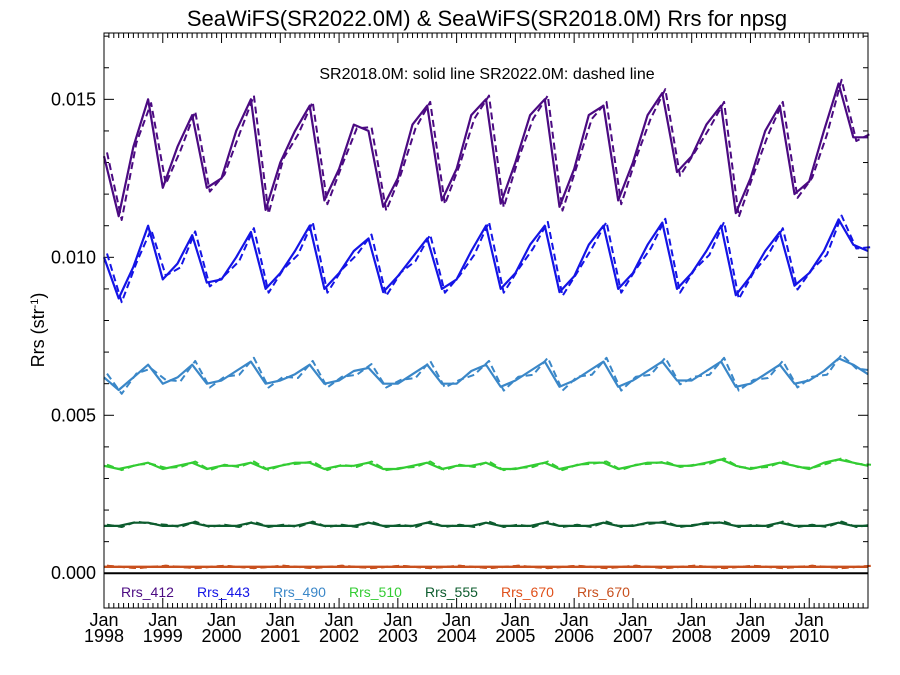 The height and width of the screenshot is (675, 900). What do you see at coordinates (222, 636) in the screenshot?
I see `x-tick-year-label: 2000` at bounding box center [222, 636].